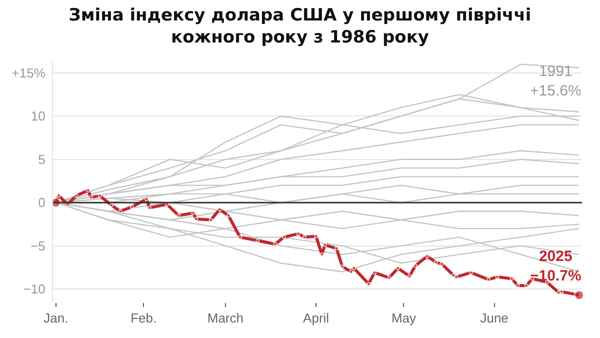 The image size is (600, 338). What do you see at coordinates (225, 318) in the screenshot?
I see `x-tick-label: March` at bounding box center [225, 318].